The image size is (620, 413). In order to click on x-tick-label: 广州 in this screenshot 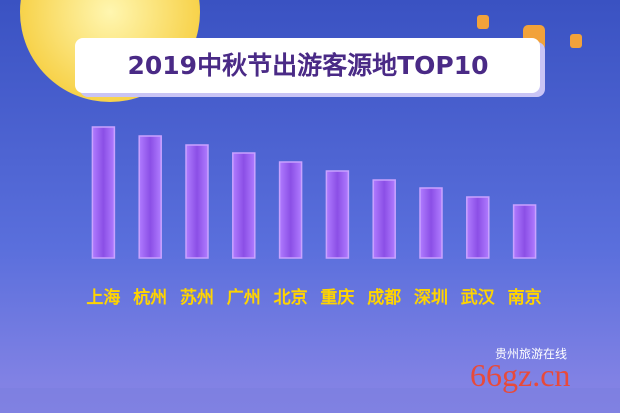, I will do `click(244, 297)`.